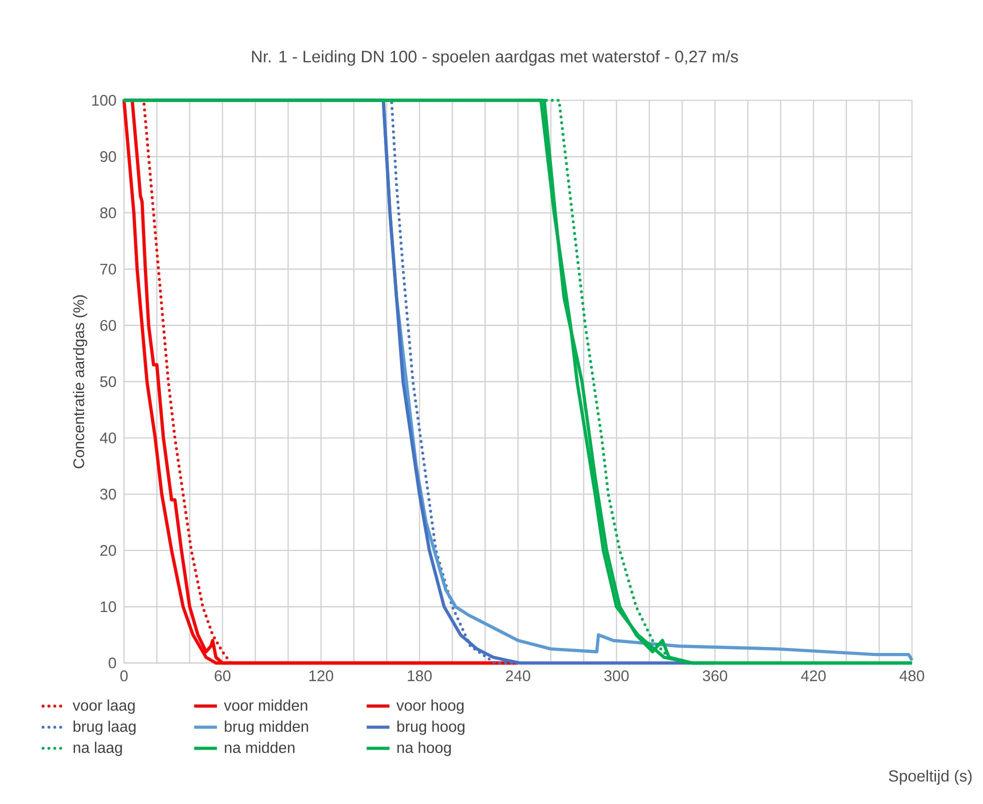 This screenshot has width=983, height=804. I want to click on y-tick-label: 0, so click(112, 663).